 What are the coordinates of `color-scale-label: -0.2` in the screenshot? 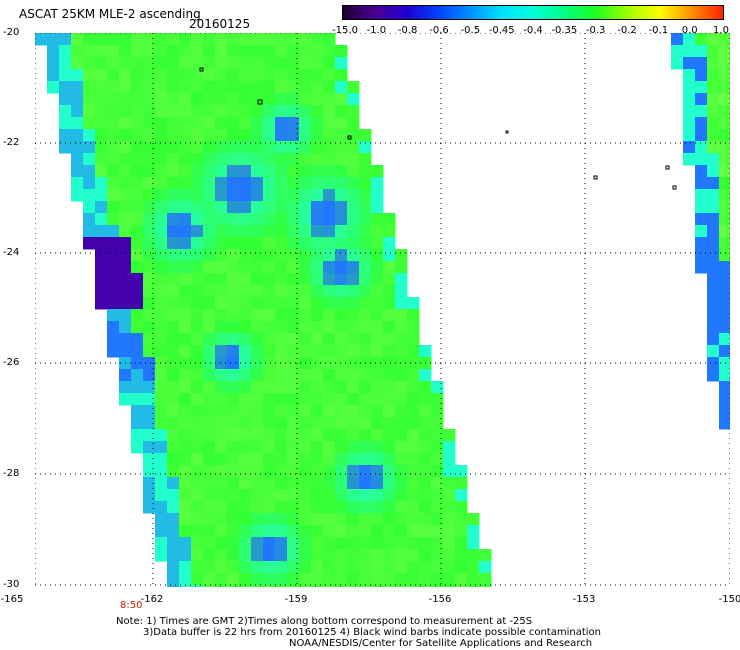 It's located at (627, 30).